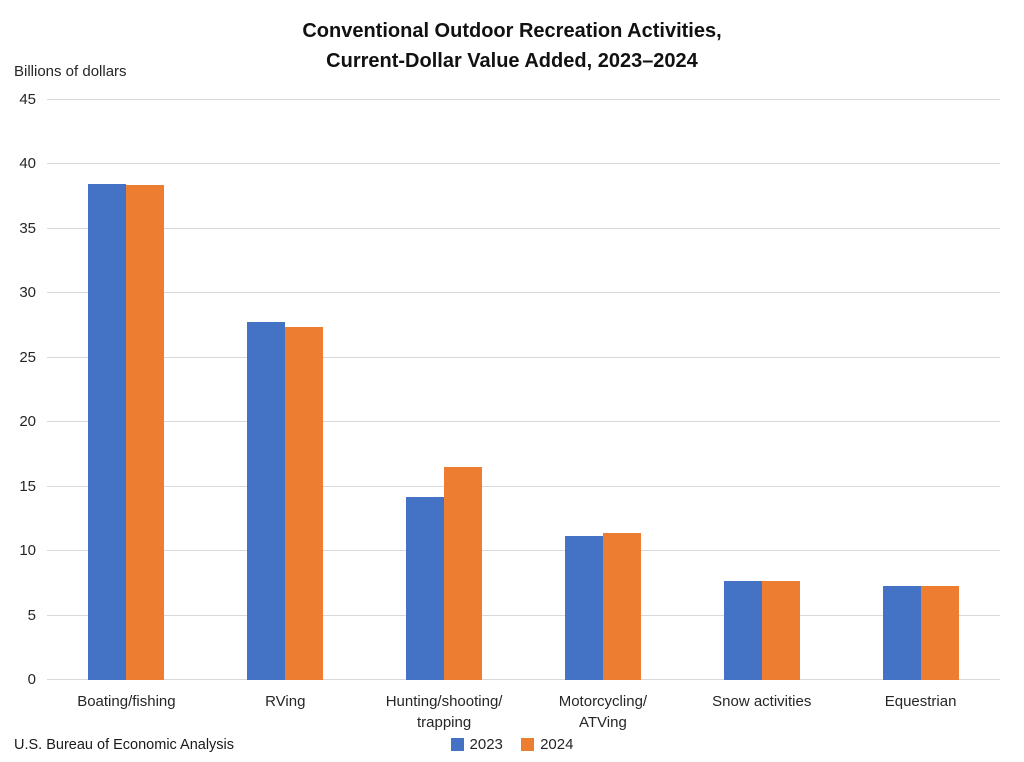 This screenshot has width=1024, height=762. Describe the element at coordinates (27, 293) in the screenshot. I see `y-tick-label-30: 30` at that location.